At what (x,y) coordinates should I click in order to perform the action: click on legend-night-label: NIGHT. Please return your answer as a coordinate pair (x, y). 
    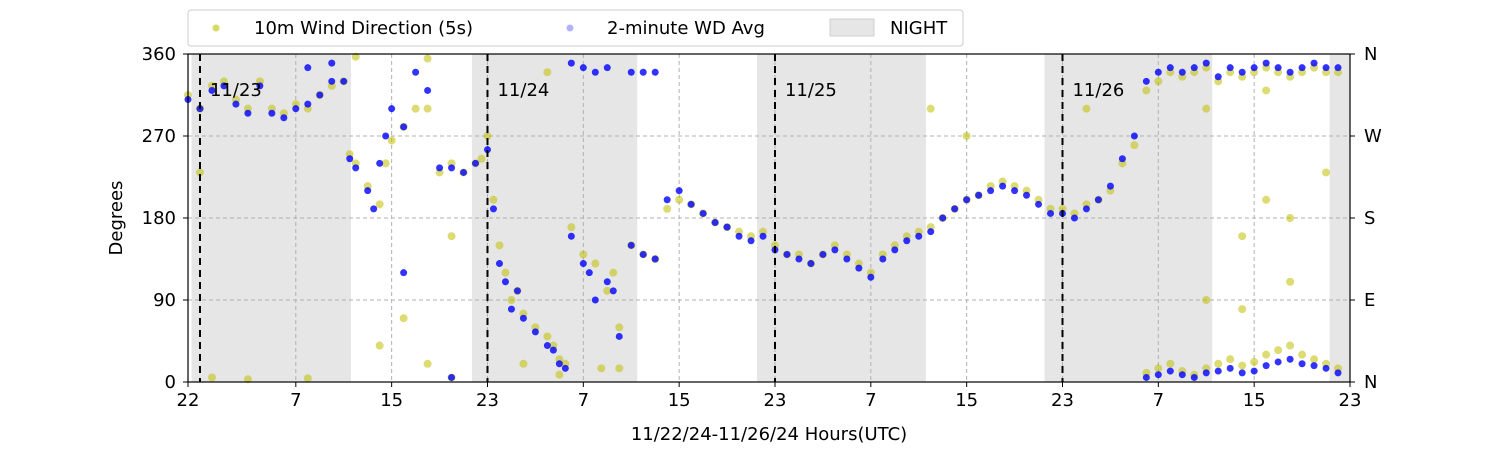
    Looking at the image, I should click on (919, 28).